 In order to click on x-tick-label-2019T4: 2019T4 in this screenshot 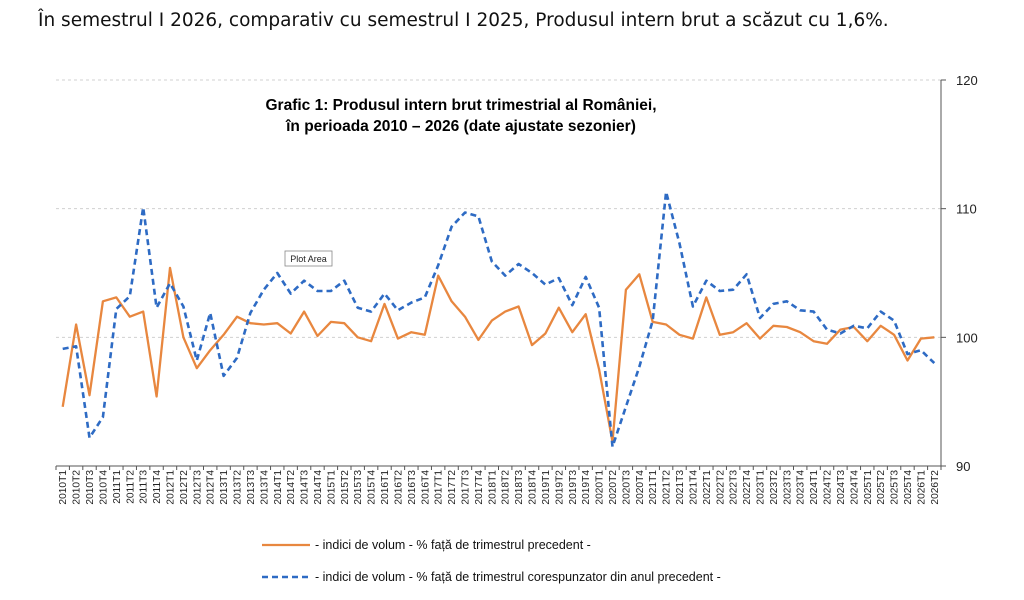, I will do `click(586, 487)`.